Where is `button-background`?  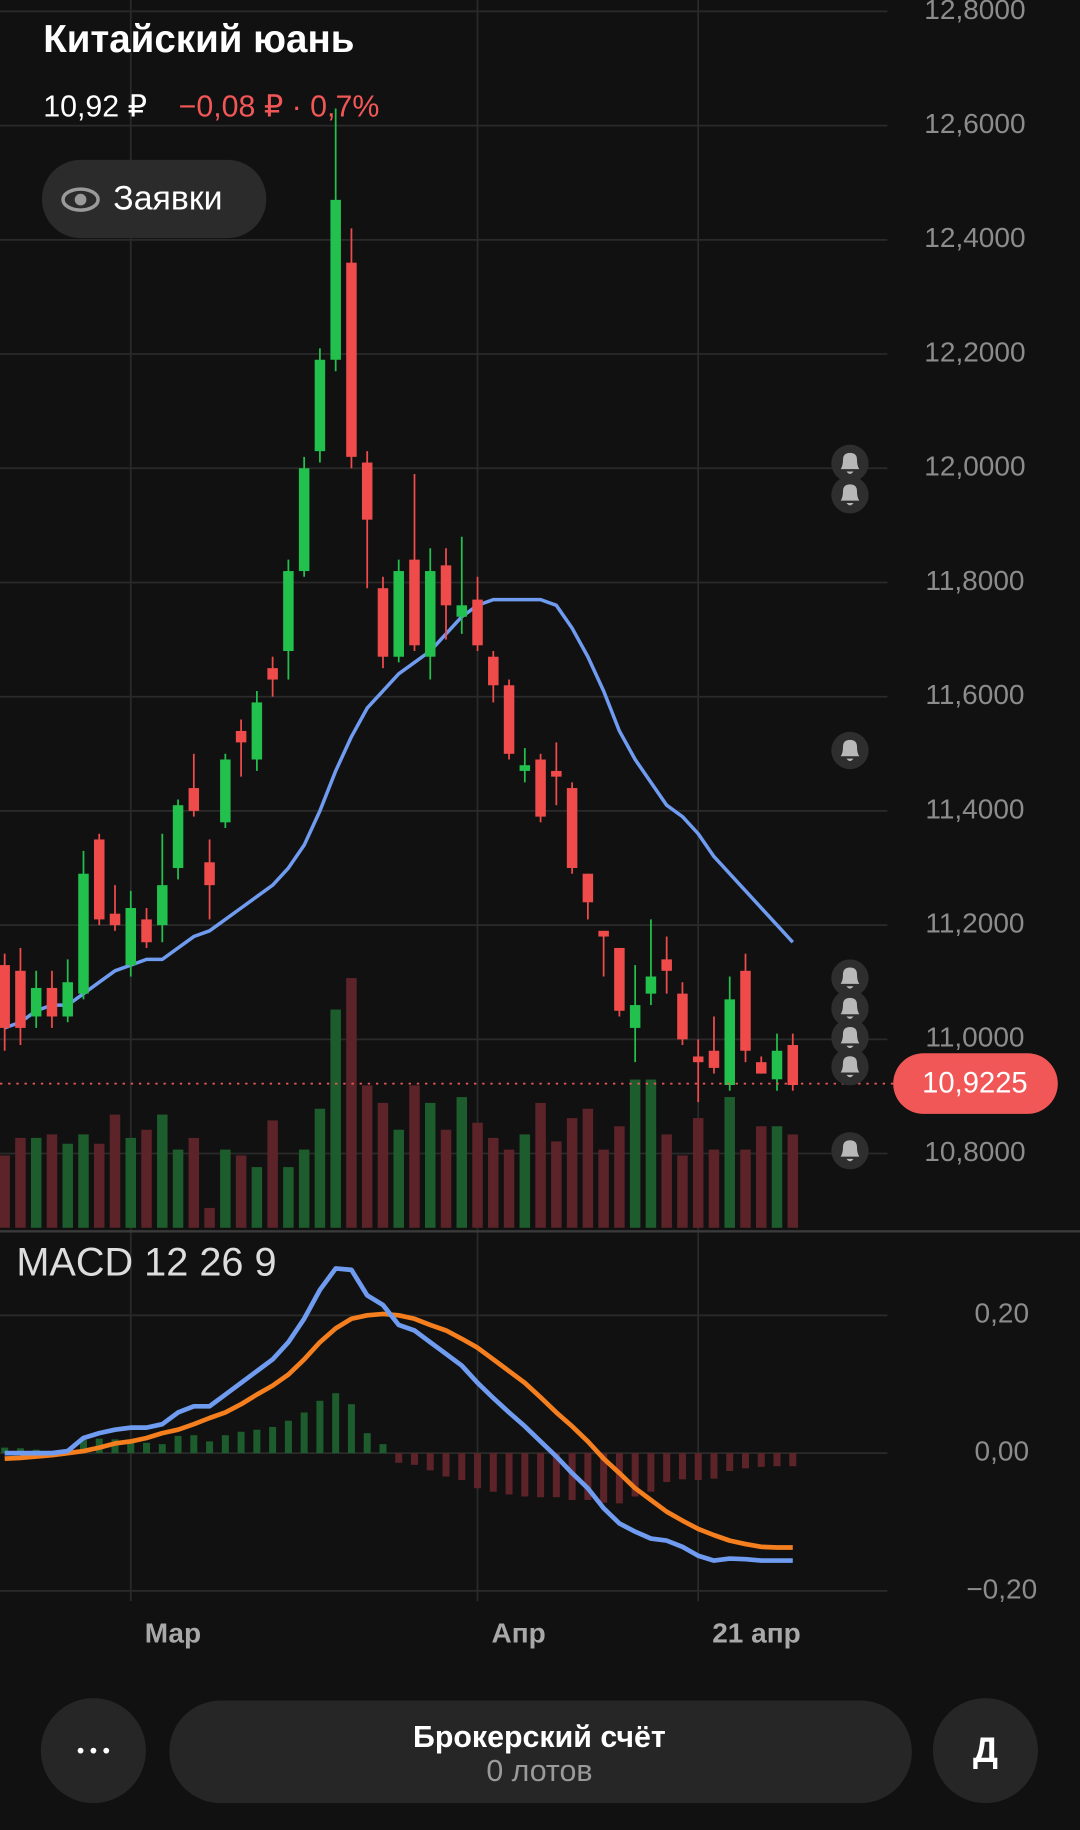
button-background is located at coordinates (154, 199).